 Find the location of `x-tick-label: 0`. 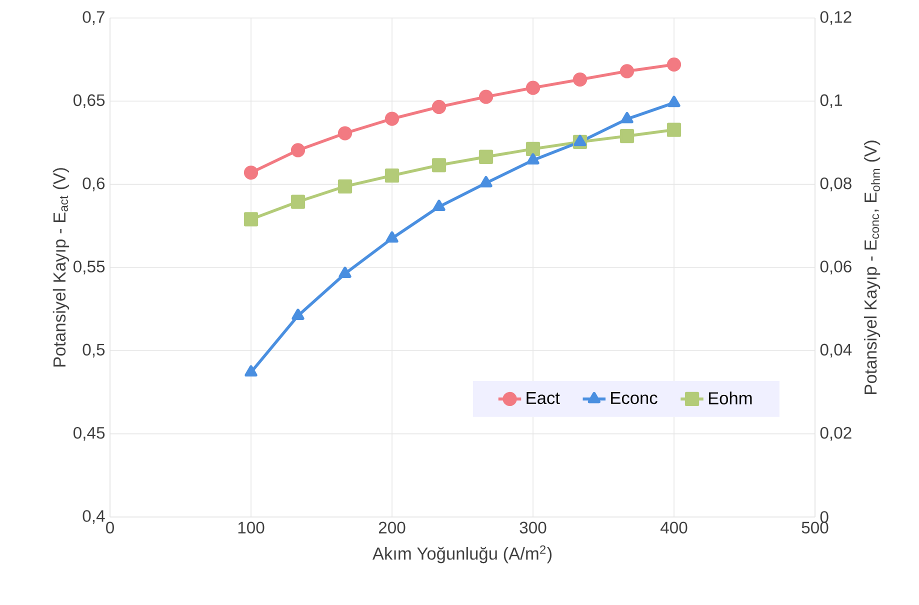

x-tick-label: 0 is located at coordinates (110, 528).